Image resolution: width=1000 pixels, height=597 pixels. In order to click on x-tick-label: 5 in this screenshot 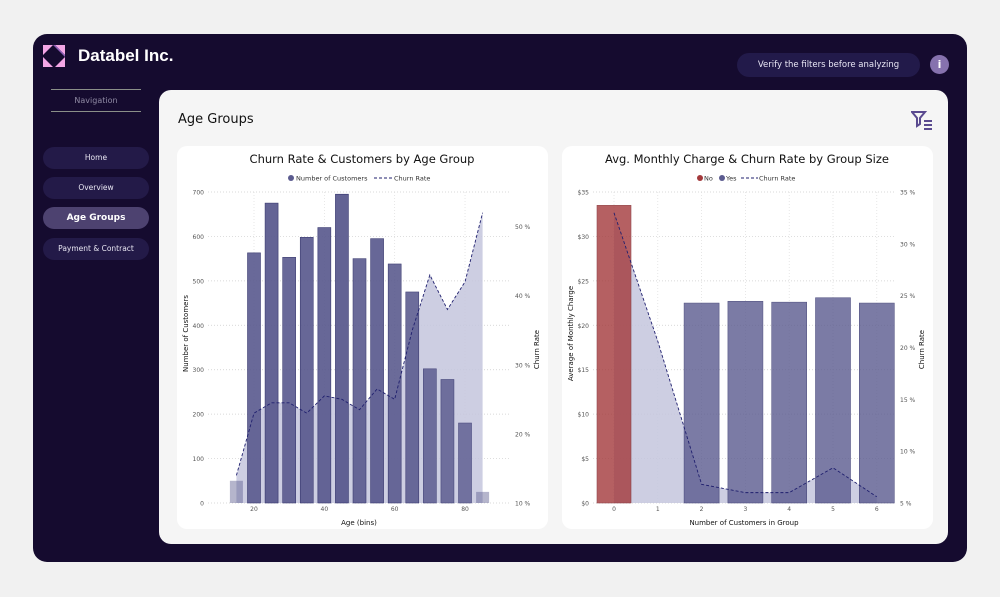, I will do `click(833, 509)`.